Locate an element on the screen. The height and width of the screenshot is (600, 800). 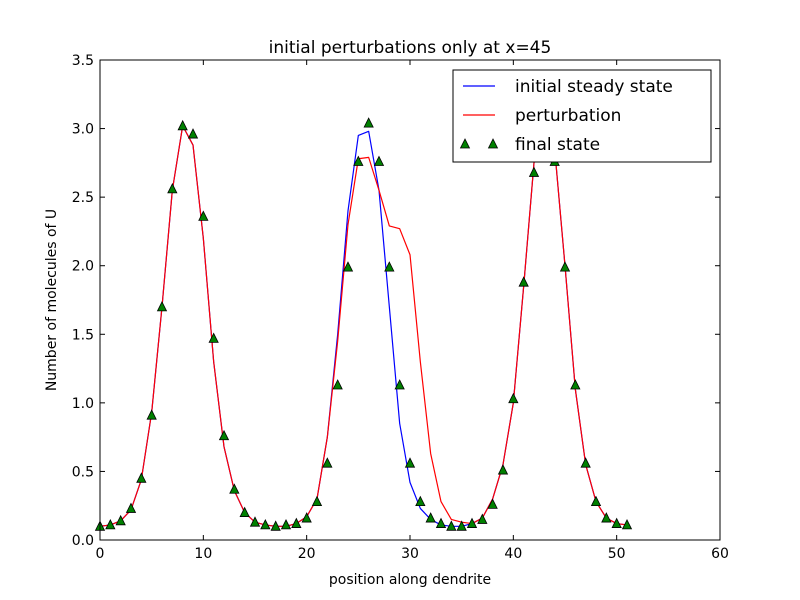
x-tick-label: 10 is located at coordinates (203, 554).